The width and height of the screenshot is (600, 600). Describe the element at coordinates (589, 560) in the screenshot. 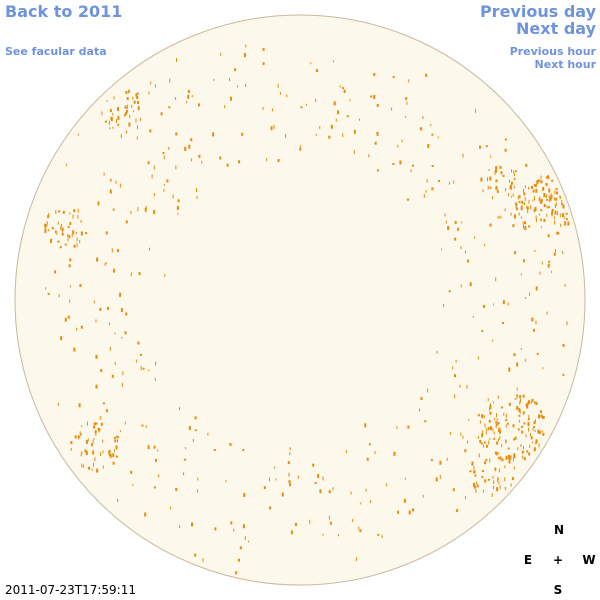

I see `compass-west: W` at that location.